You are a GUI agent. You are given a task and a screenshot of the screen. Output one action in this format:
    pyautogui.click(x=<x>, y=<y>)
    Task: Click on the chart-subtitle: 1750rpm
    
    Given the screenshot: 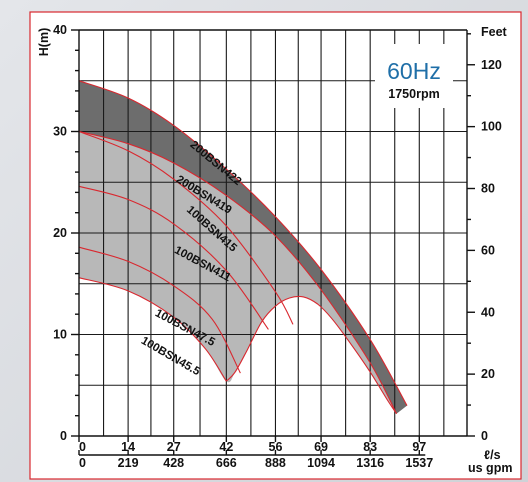 What is the action you would take?
    pyautogui.click(x=413, y=94)
    